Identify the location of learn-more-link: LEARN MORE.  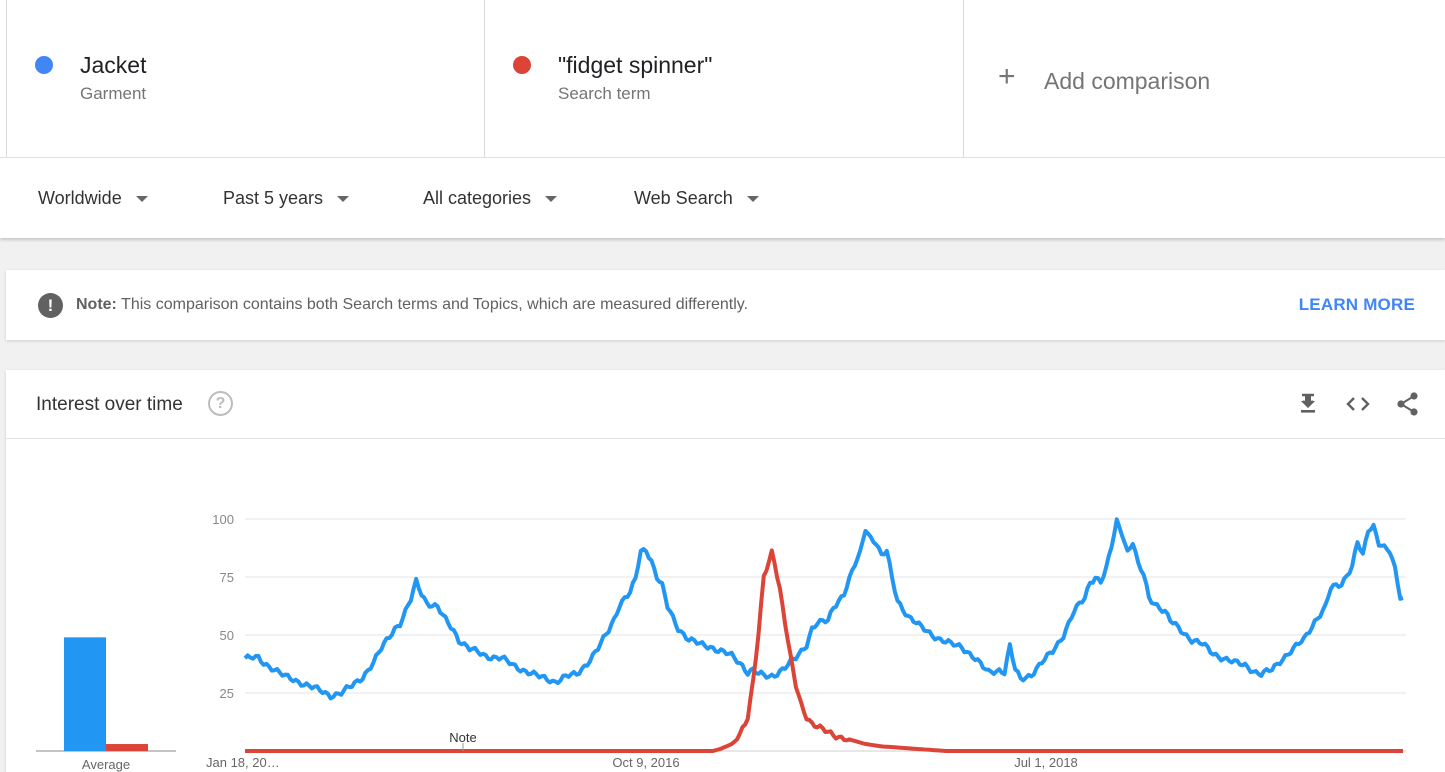
(1356, 304).